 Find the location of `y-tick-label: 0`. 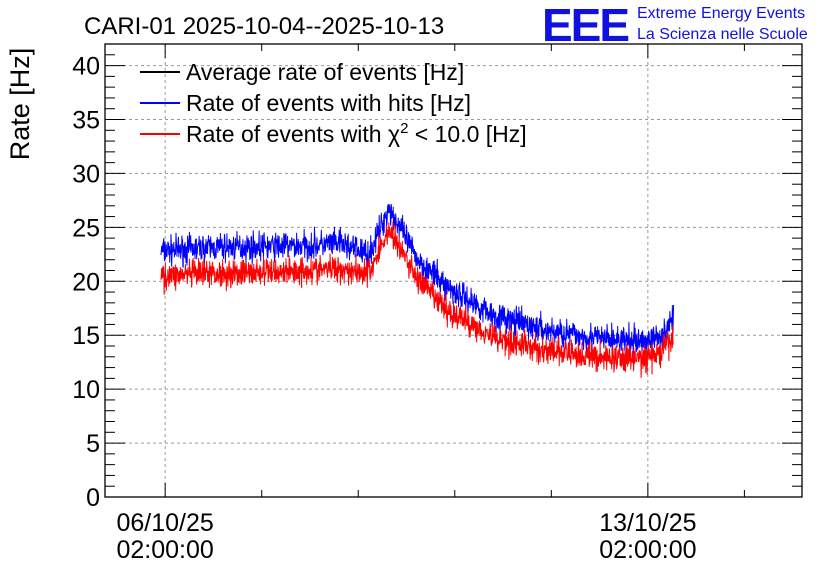

y-tick-label: 0 is located at coordinates (93, 498).